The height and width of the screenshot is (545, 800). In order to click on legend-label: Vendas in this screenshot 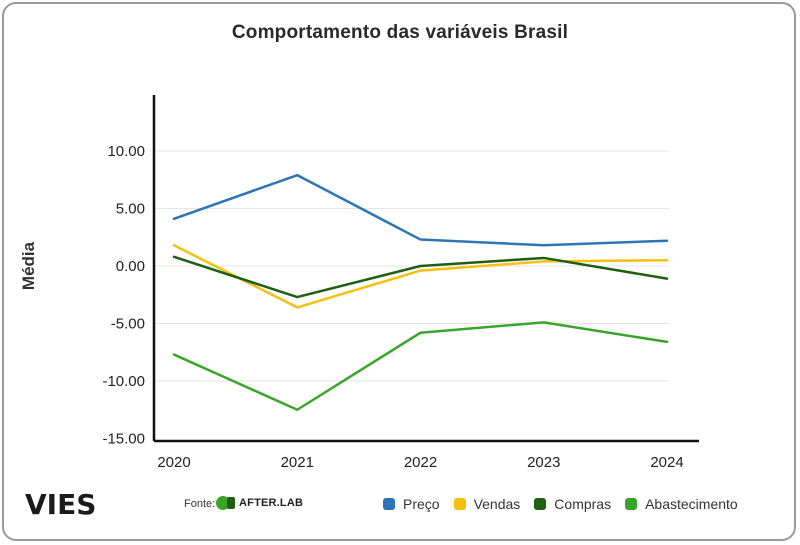, I will do `click(497, 504)`.